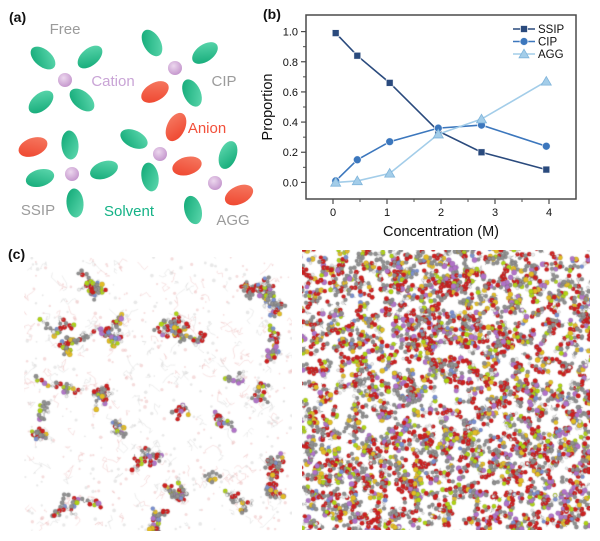 The image size is (600, 541). I want to click on cip-cluster, so click(179, 68).